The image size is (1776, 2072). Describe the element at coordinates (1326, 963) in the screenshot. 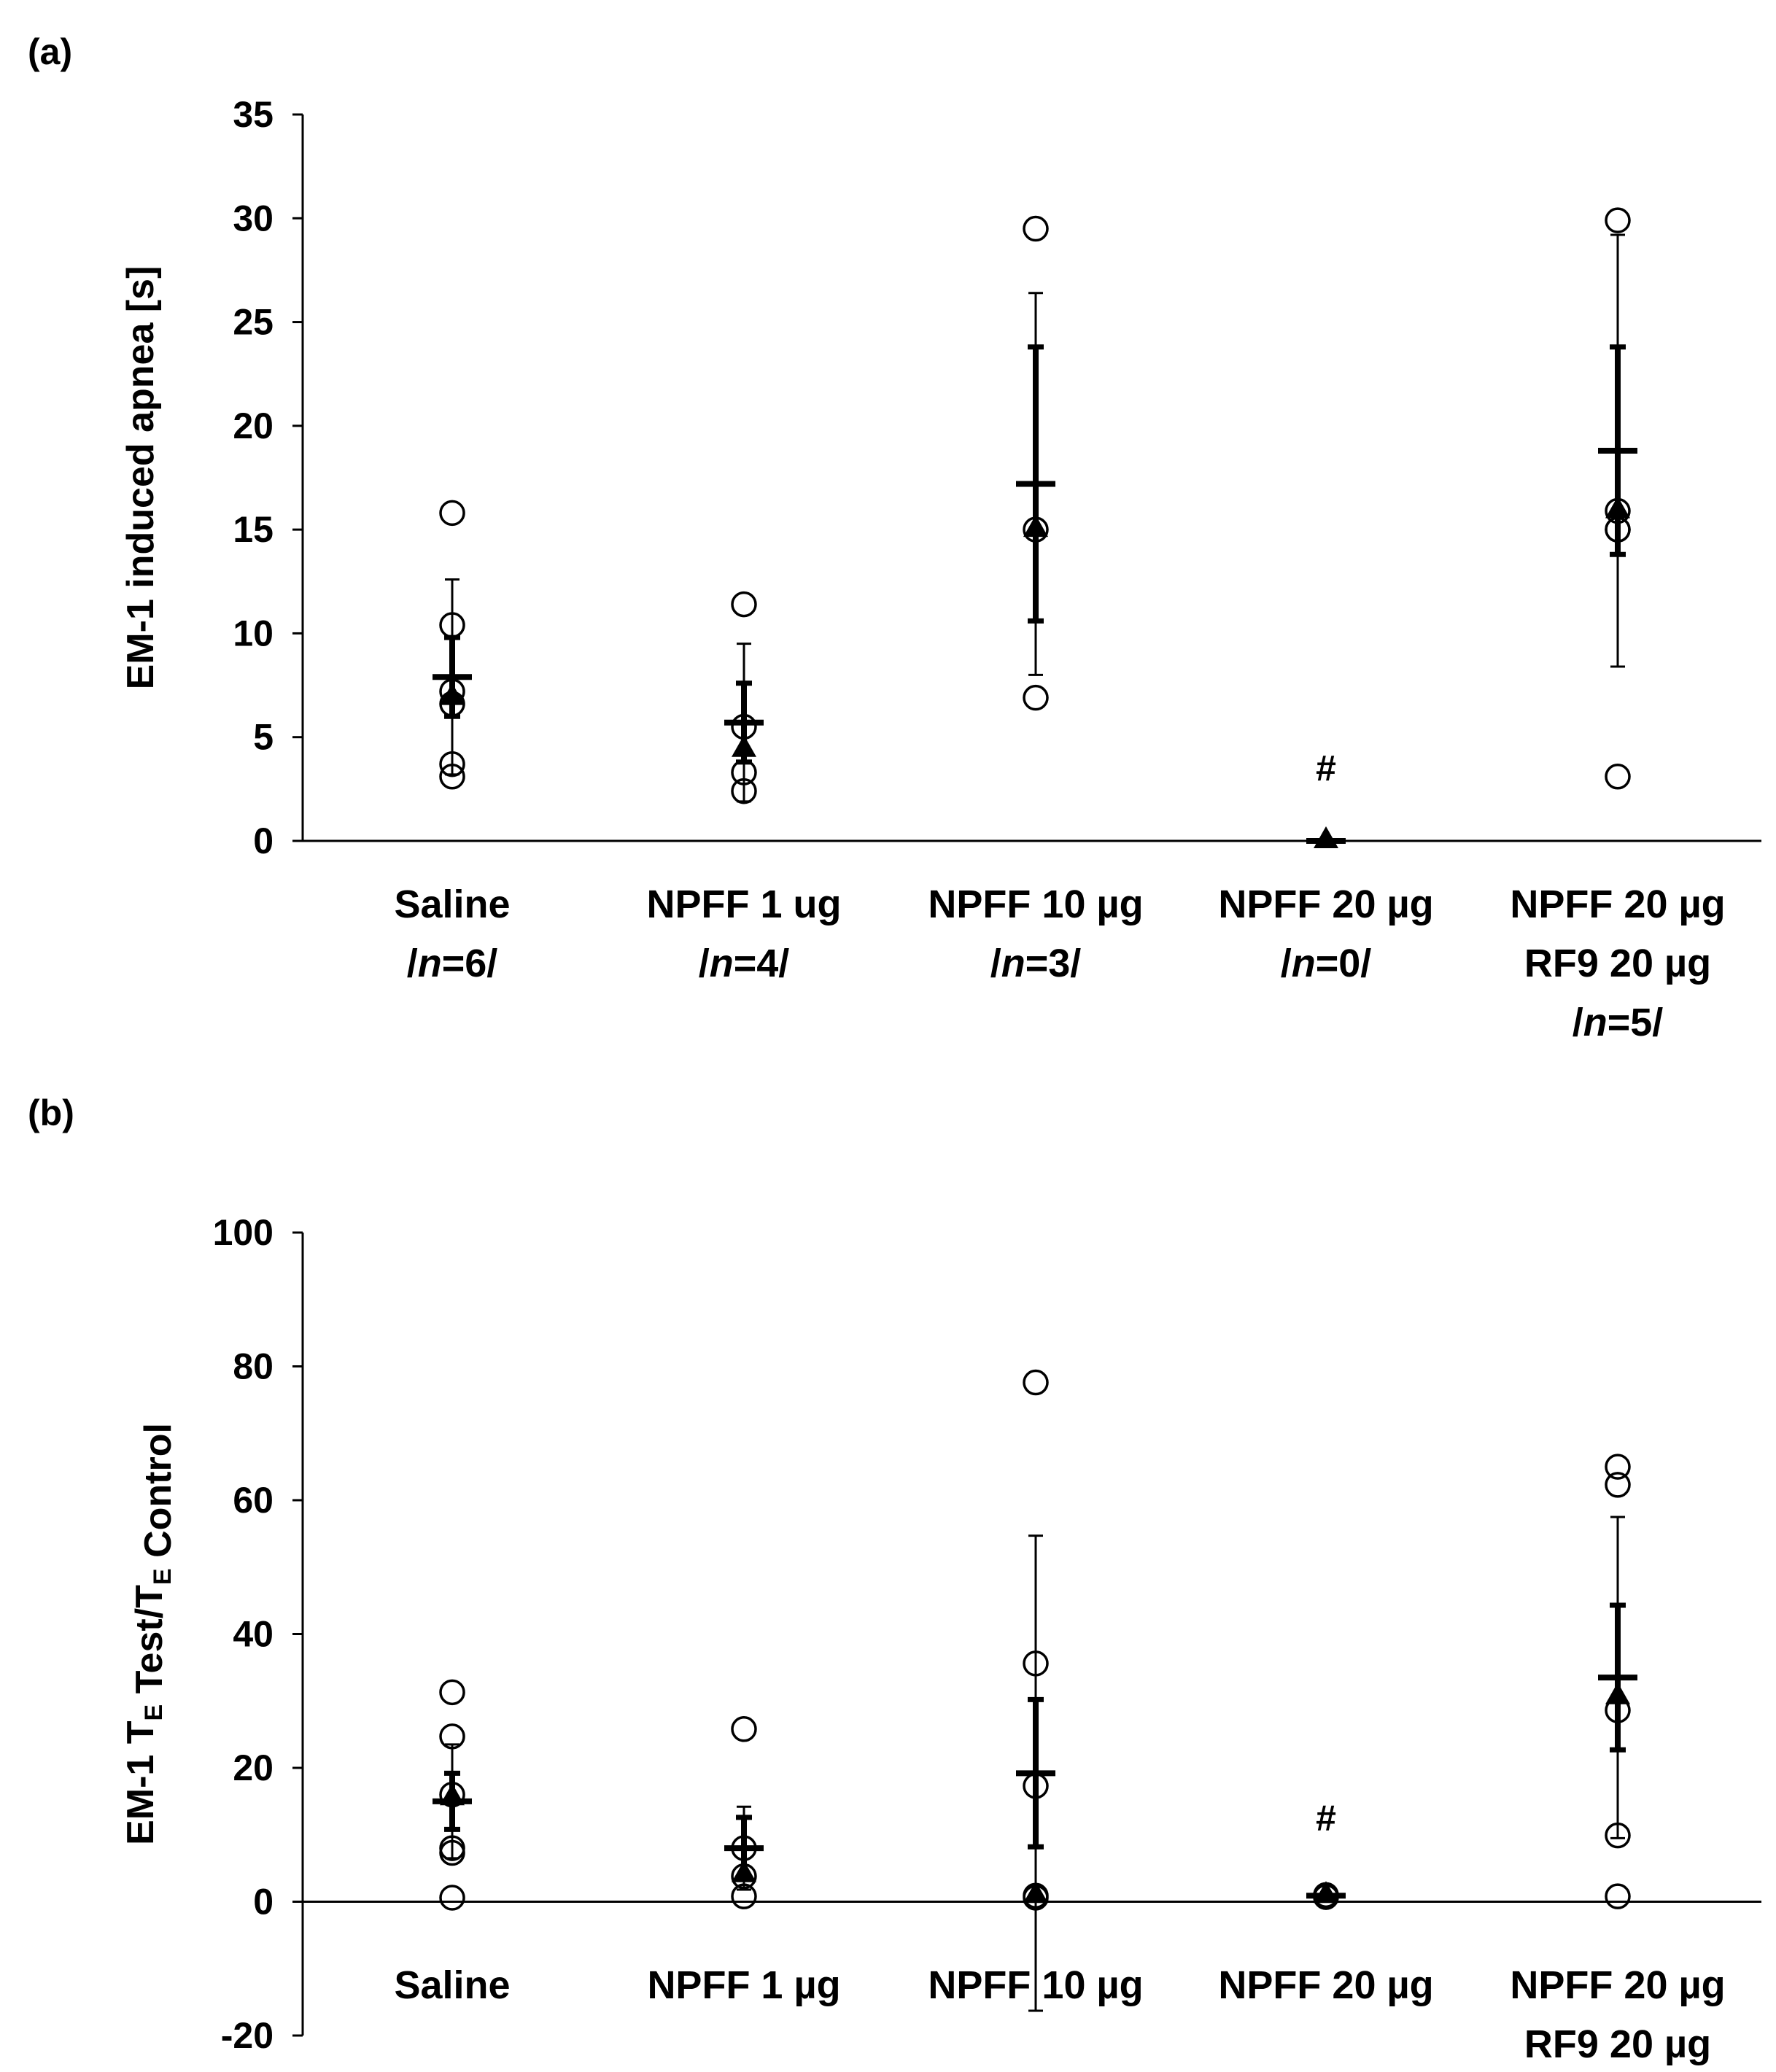

I see `category-label: /n=0/` at that location.